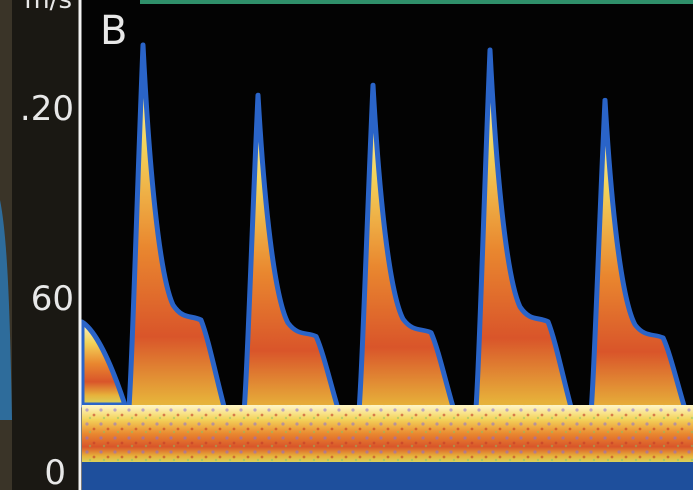 Image resolution: width=693 pixels, height=490 pixels. What do you see at coordinates (387, 476) in the screenshot?
I see `baseline-band` at bounding box center [387, 476].